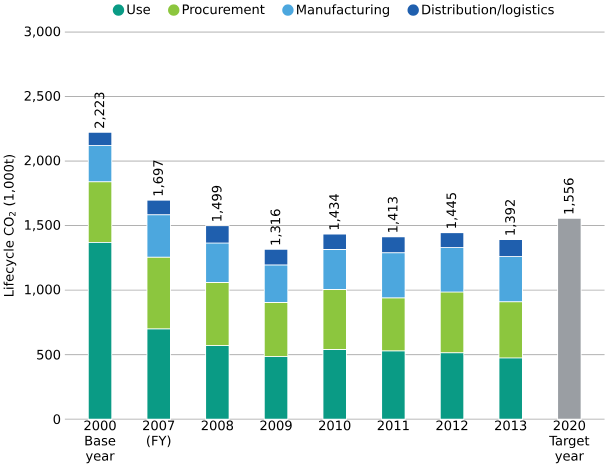 Image resolution: width=605 pixels, height=464 pixels. What do you see at coordinates (393, 425) in the screenshot?
I see `x-tick-label: 2011` at bounding box center [393, 425].